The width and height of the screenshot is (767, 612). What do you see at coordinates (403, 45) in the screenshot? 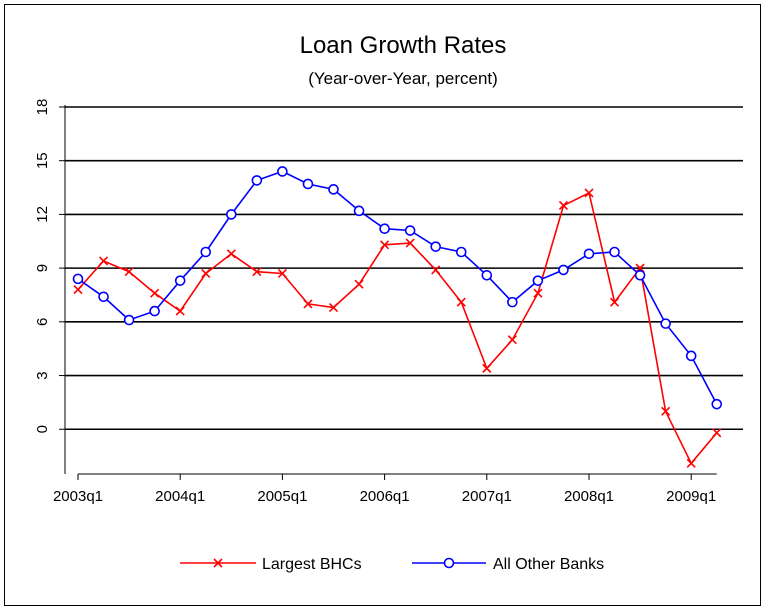
I see `chart-title: Loan Growth Rates` at bounding box center [403, 45].